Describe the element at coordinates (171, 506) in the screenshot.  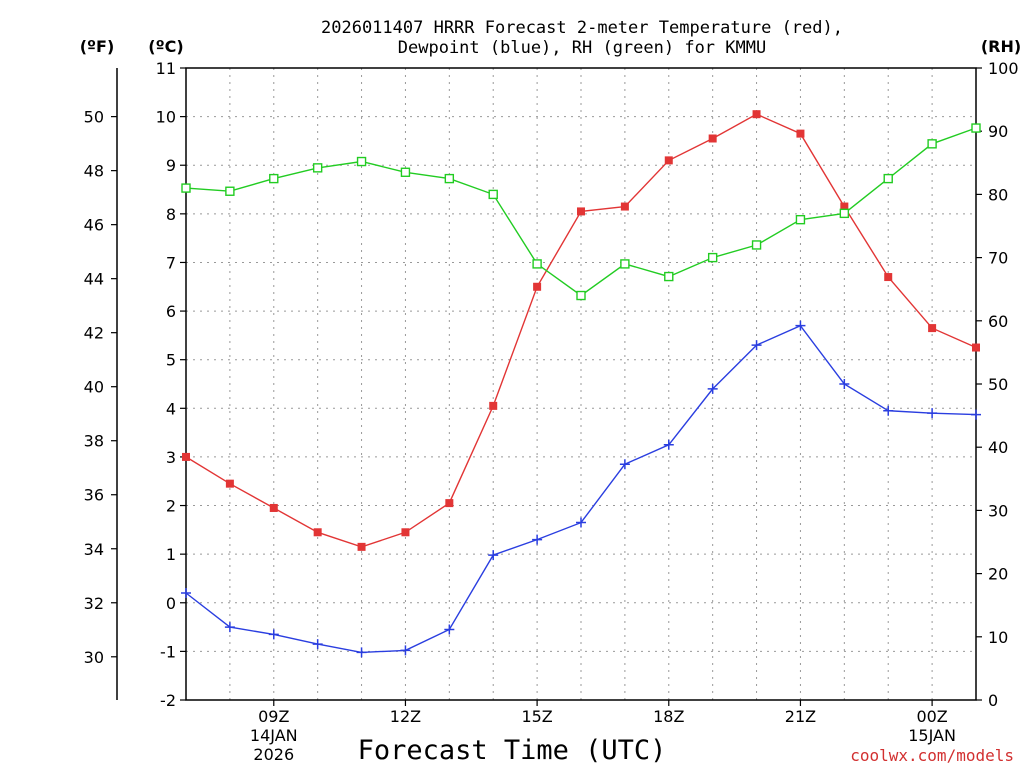
I see `celsius-tick-label: 2` at that location.